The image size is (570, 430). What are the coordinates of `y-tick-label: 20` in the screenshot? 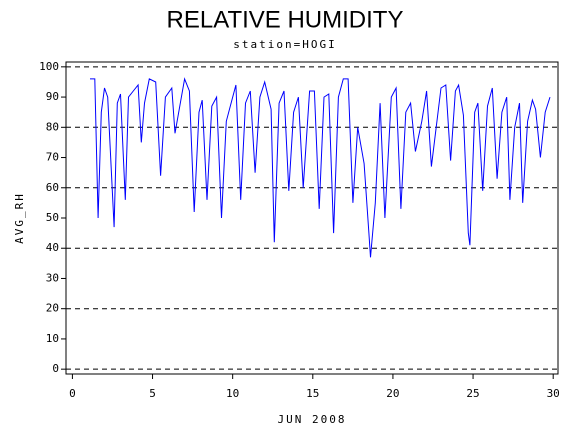 It's located at (52, 308).